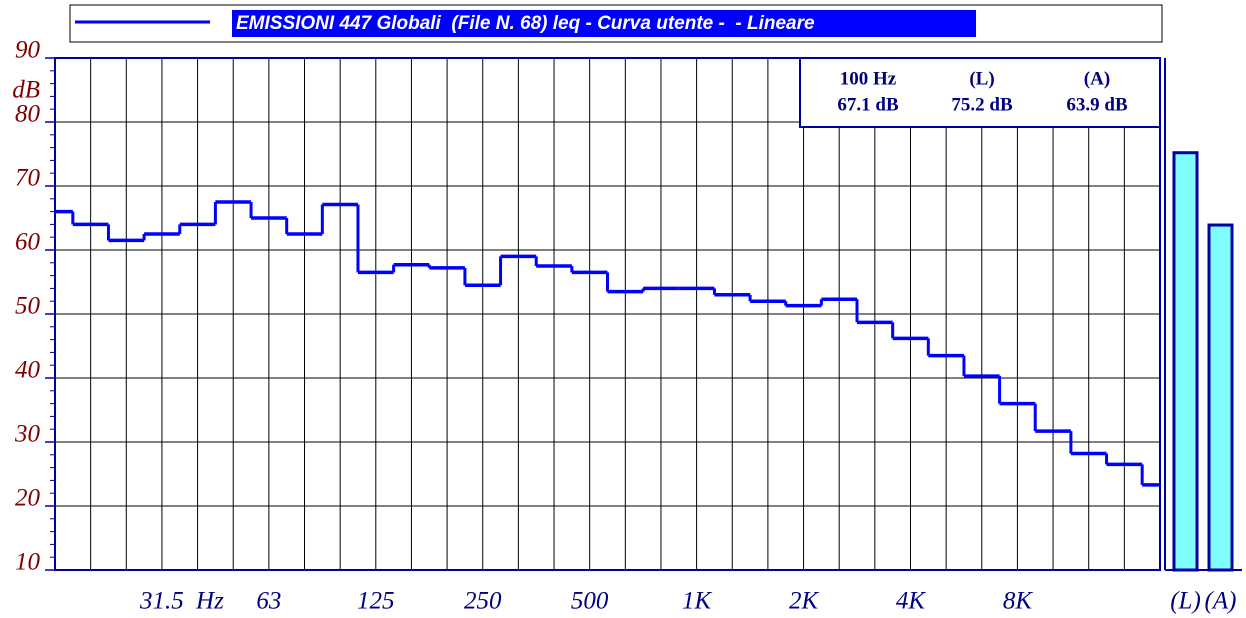  Describe the element at coordinates (28, 242) in the screenshot. I see `y-tick-label: 60` at that location.